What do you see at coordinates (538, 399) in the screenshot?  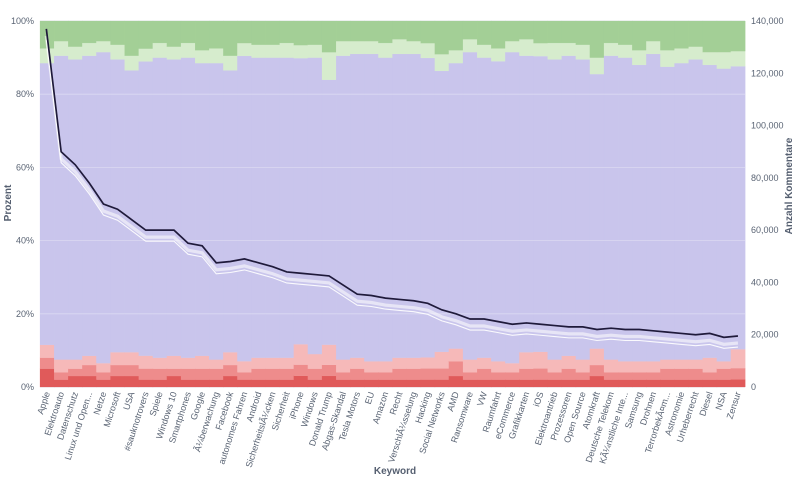 I see `x-tick-label: iOS` at bounding box center [538, 399].